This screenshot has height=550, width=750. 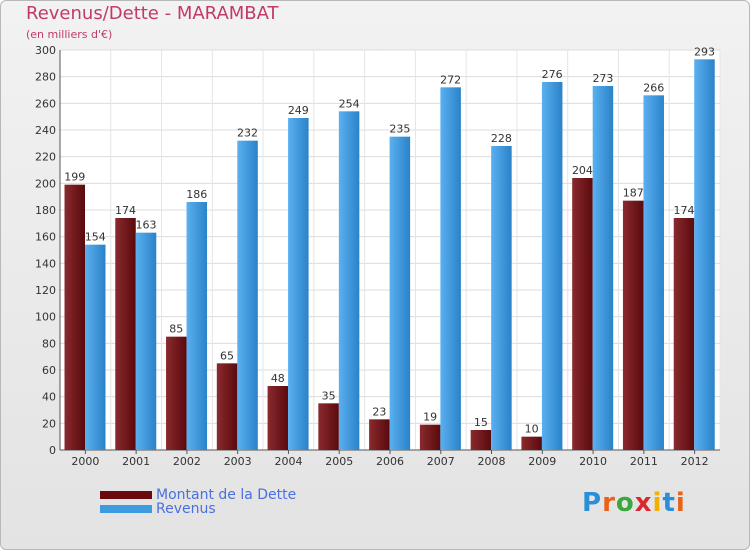 What do you see at coordinates (399, 129) in the screenshot?
I see `data-label-revenus: 235` at bounding box center [399, 129].